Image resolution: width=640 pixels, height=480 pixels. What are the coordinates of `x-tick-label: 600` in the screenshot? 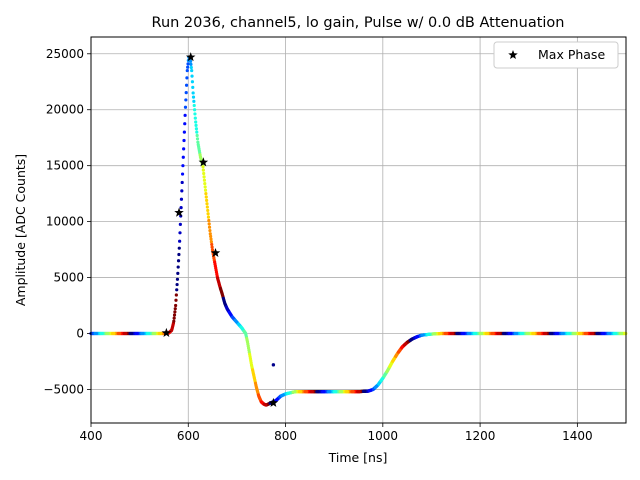 It's located at (188, 436).